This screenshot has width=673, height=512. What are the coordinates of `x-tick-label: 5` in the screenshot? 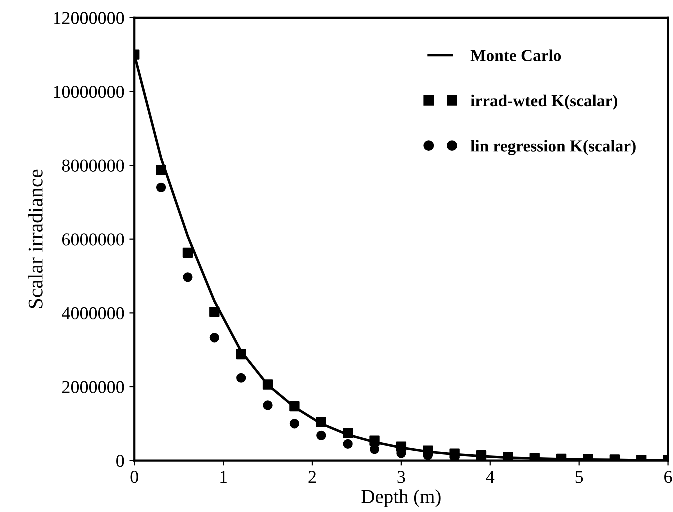 It's located at (580, 477).